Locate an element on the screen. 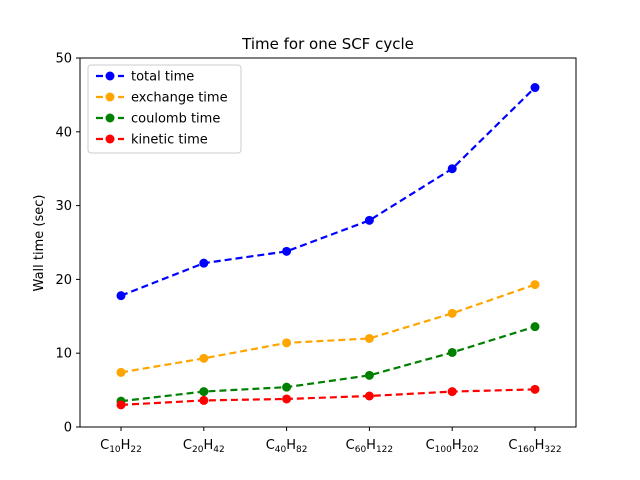 Image resolution: width=640 pixels, height=480 pixels. legend-label-kinetic-time: kinetic time is located at coordinates (169, 140).